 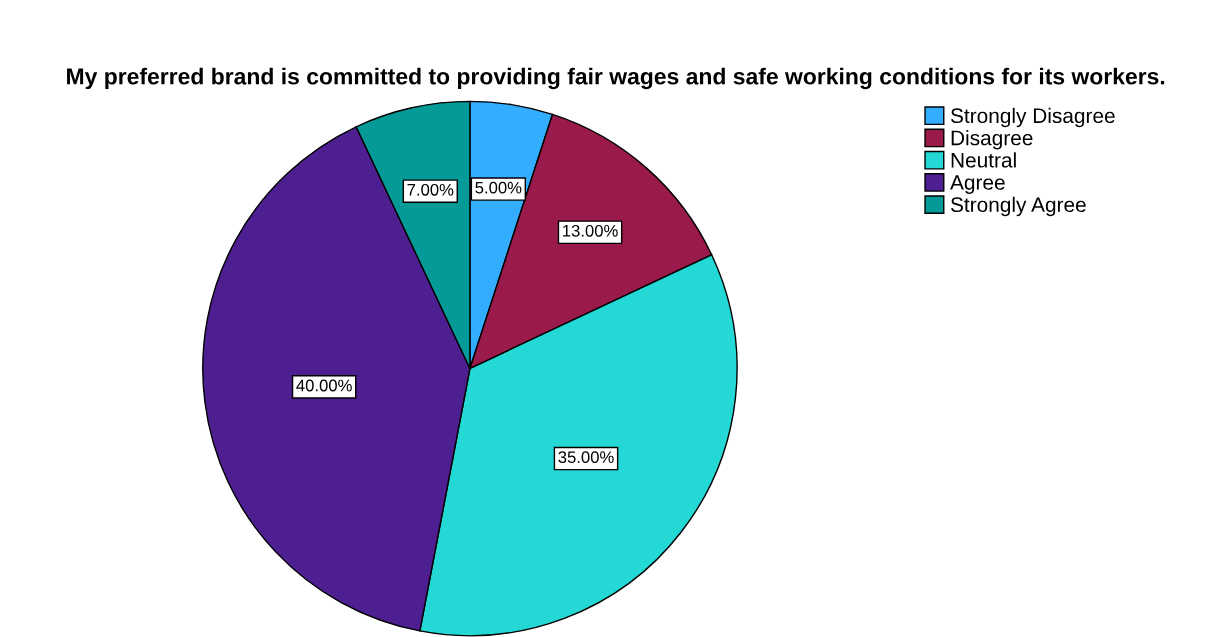 What do you see at coordinates (1032, 117) in the screenshot?
I see `legend-label: Strongly Disagree` at bounding box center [1032, 117].